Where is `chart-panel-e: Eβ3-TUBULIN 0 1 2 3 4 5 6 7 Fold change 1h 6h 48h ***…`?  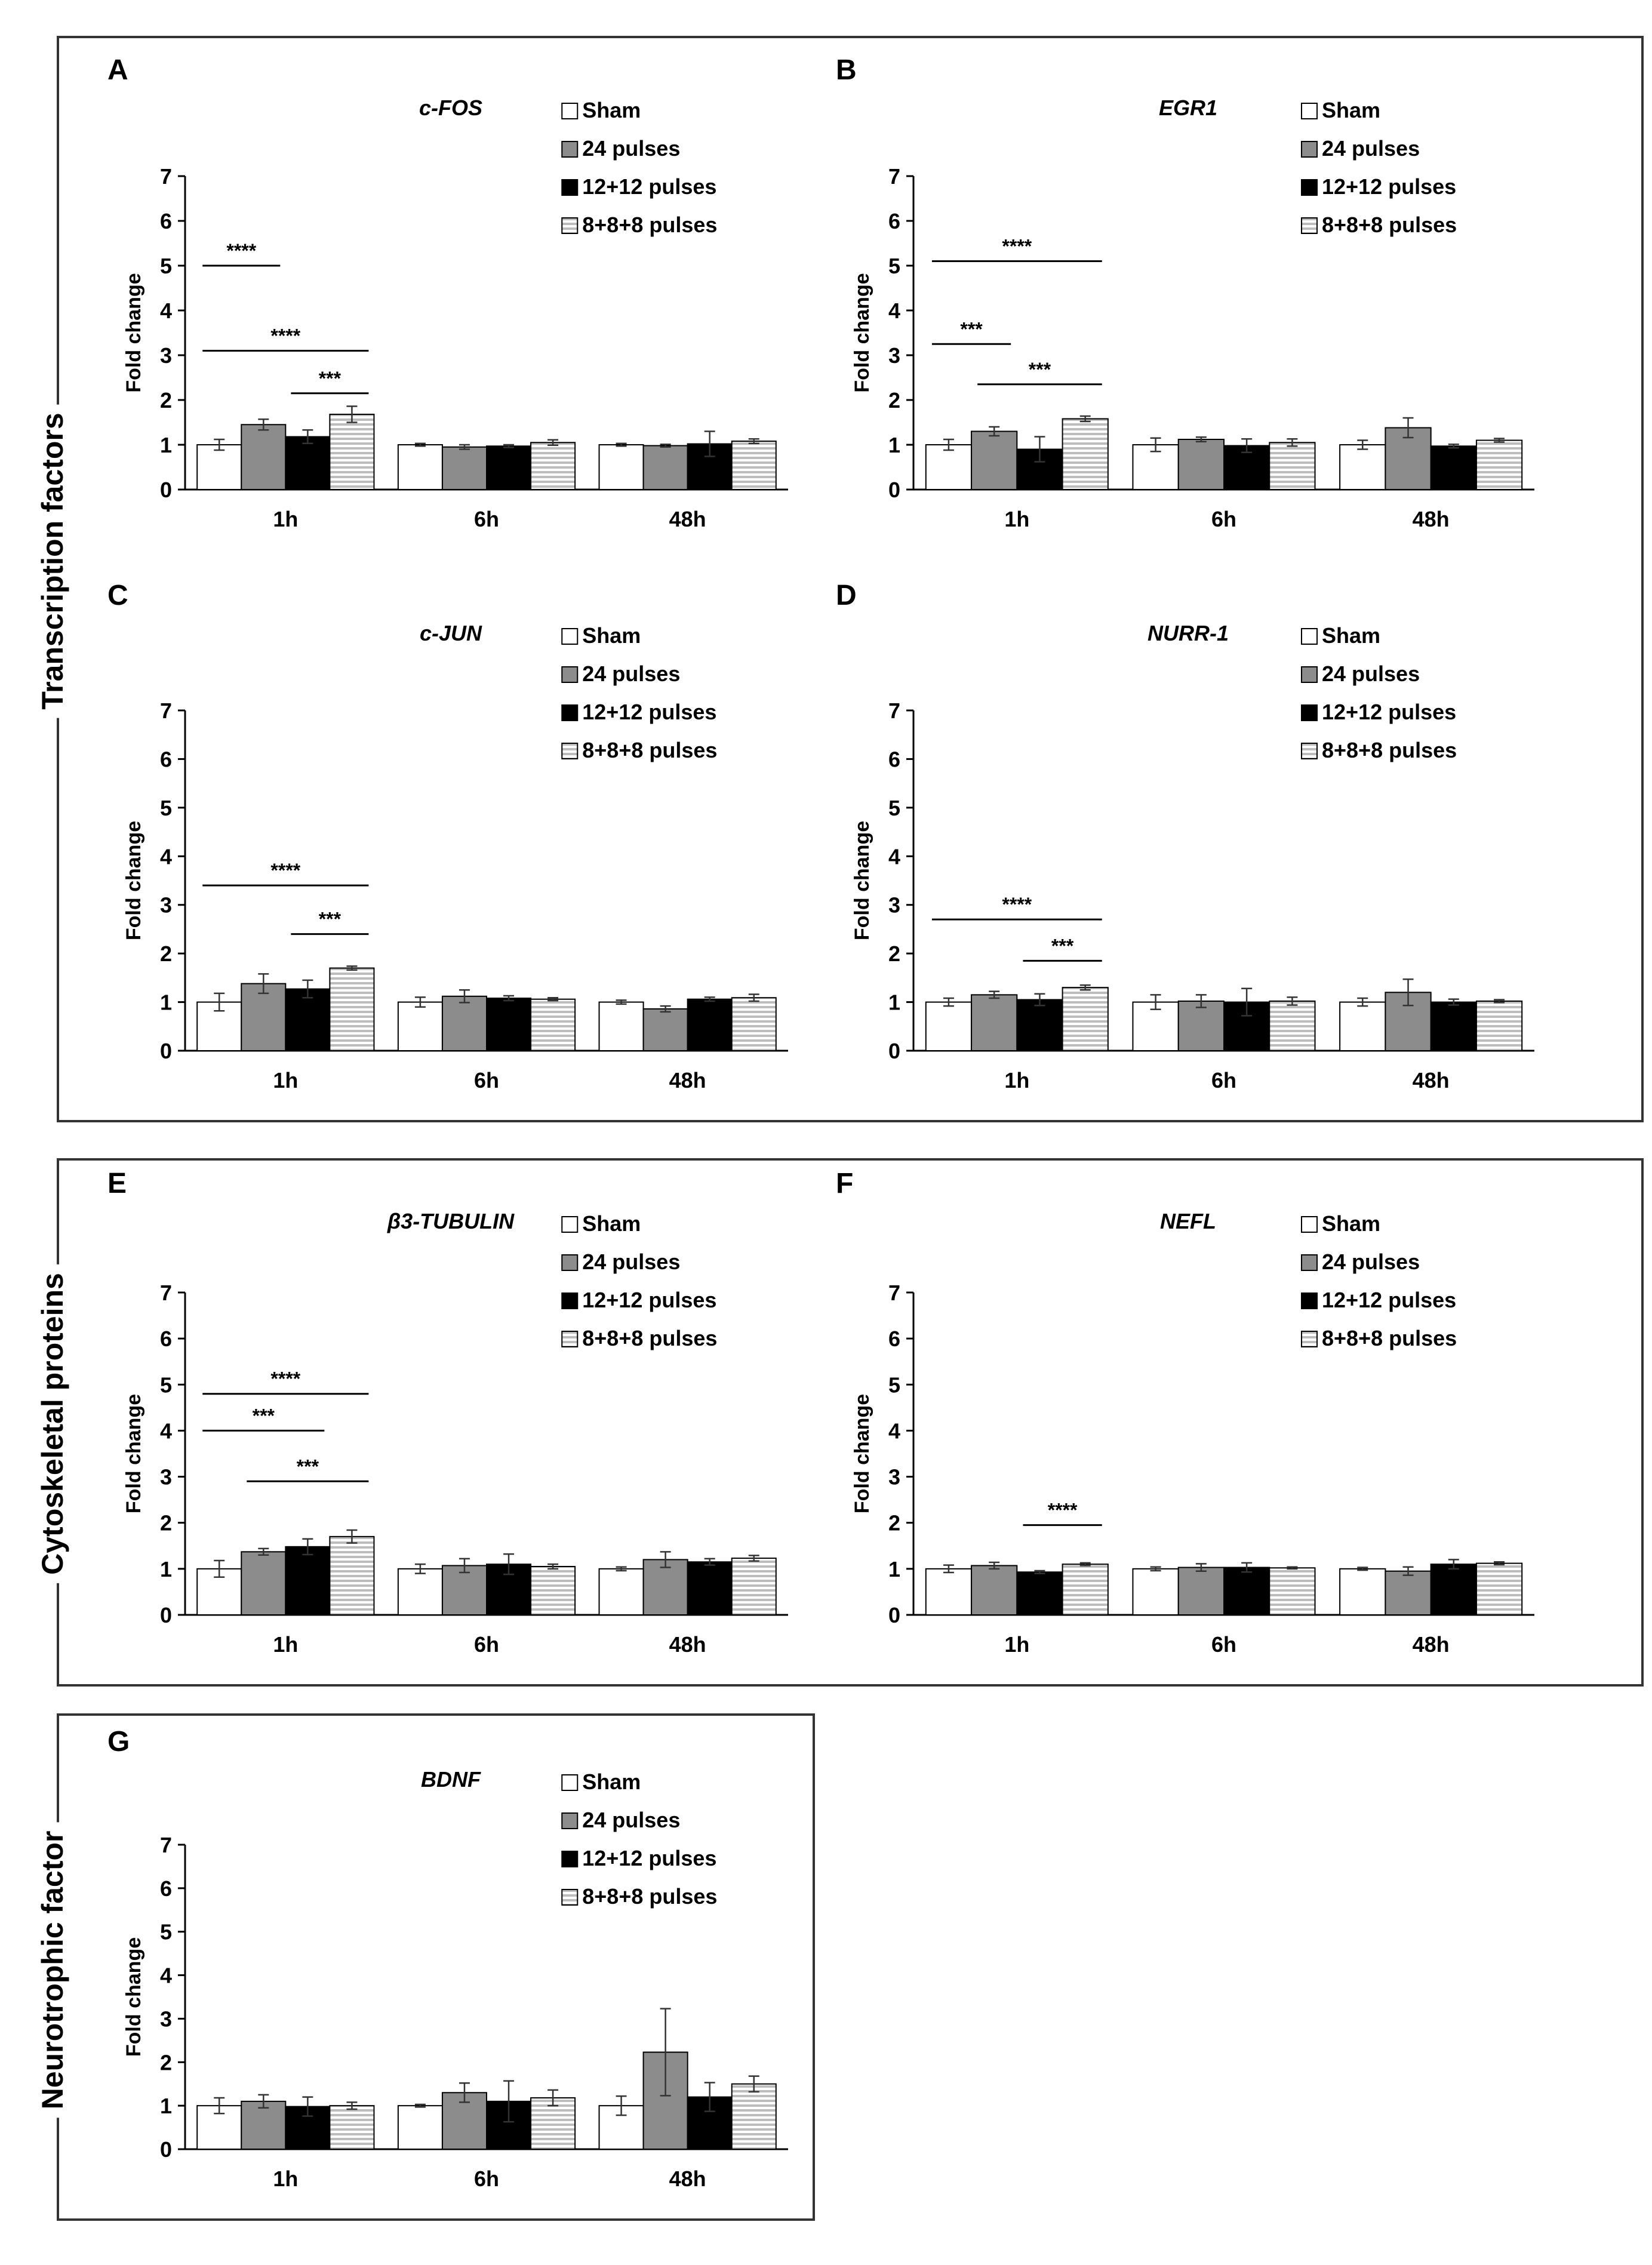
chart-panel-e: Eβ3-TUBULIN 0 1 2 3 4 5 6 7 Fold change 1h 6h 48h ***… is located at coordinates (448, 1413).